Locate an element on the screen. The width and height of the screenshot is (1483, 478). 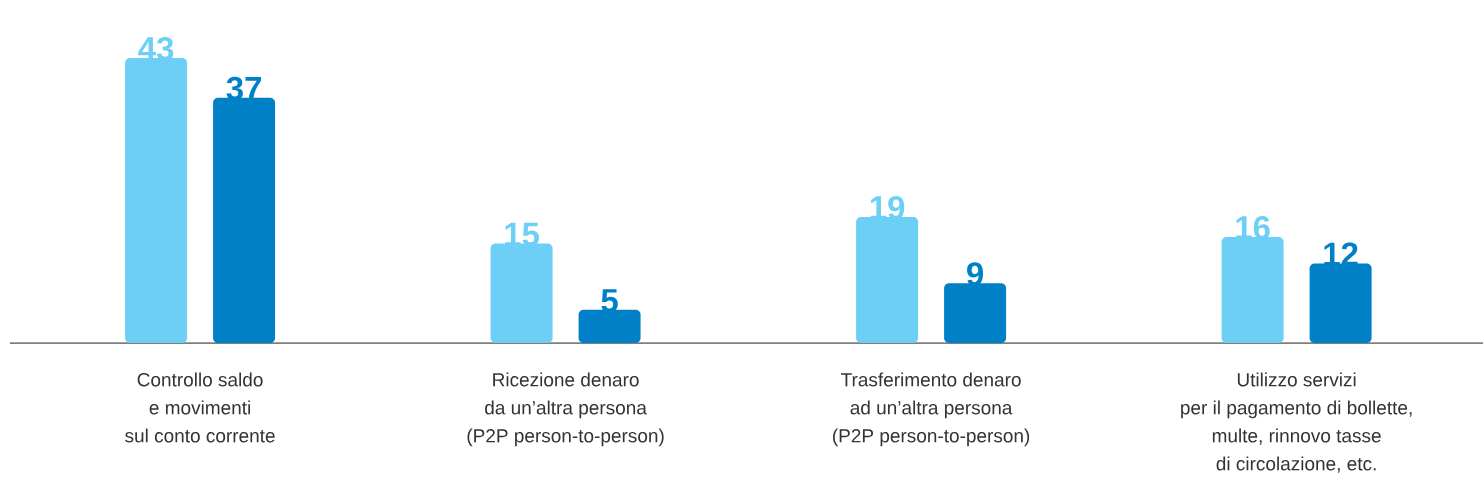
x-tick-label: Ricezione denaro da un’altra persona (P2P person-to-person) is located at coordinates (565, 409).